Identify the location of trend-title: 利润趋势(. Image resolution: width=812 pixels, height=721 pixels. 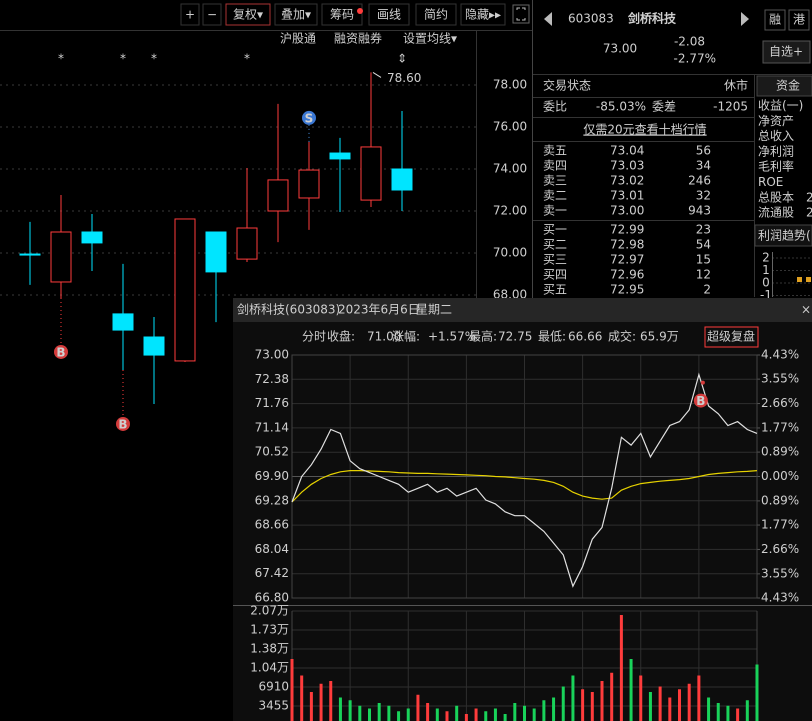
(784, 236).